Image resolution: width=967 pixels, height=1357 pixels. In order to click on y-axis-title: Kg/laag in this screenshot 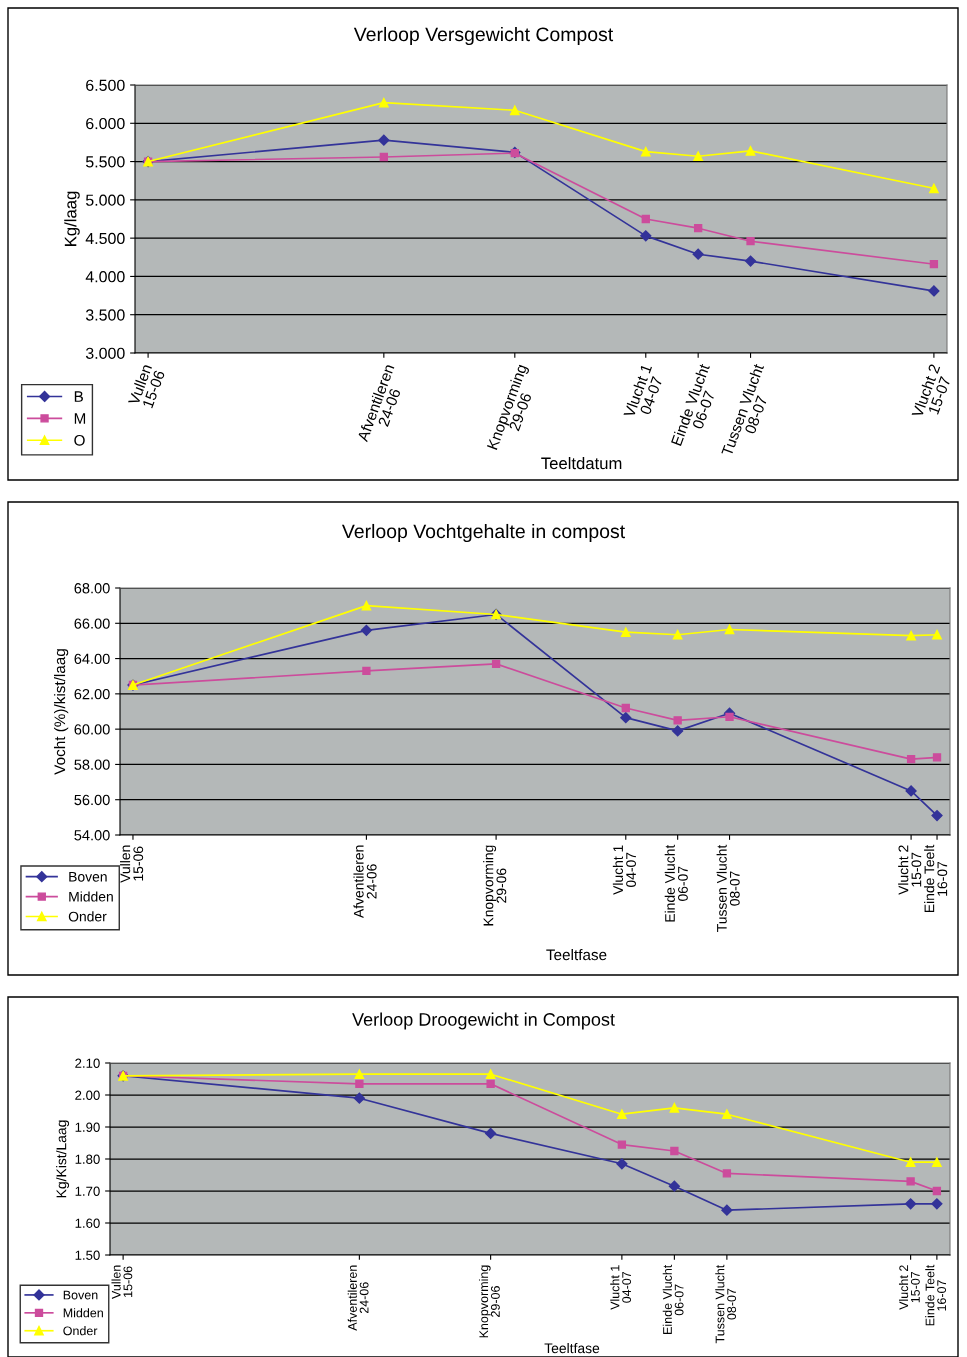, I will do `click(72, 218)`.